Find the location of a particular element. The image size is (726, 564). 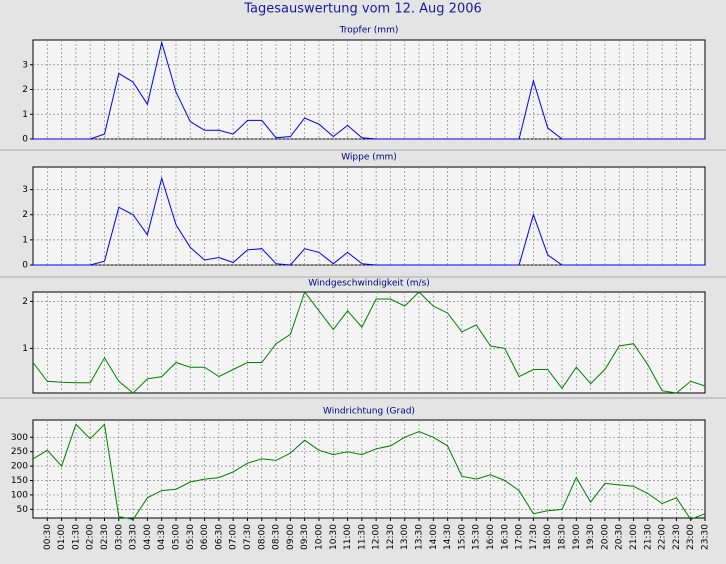

x-tick-label: 12:00 is located at coordinates (377, 537).